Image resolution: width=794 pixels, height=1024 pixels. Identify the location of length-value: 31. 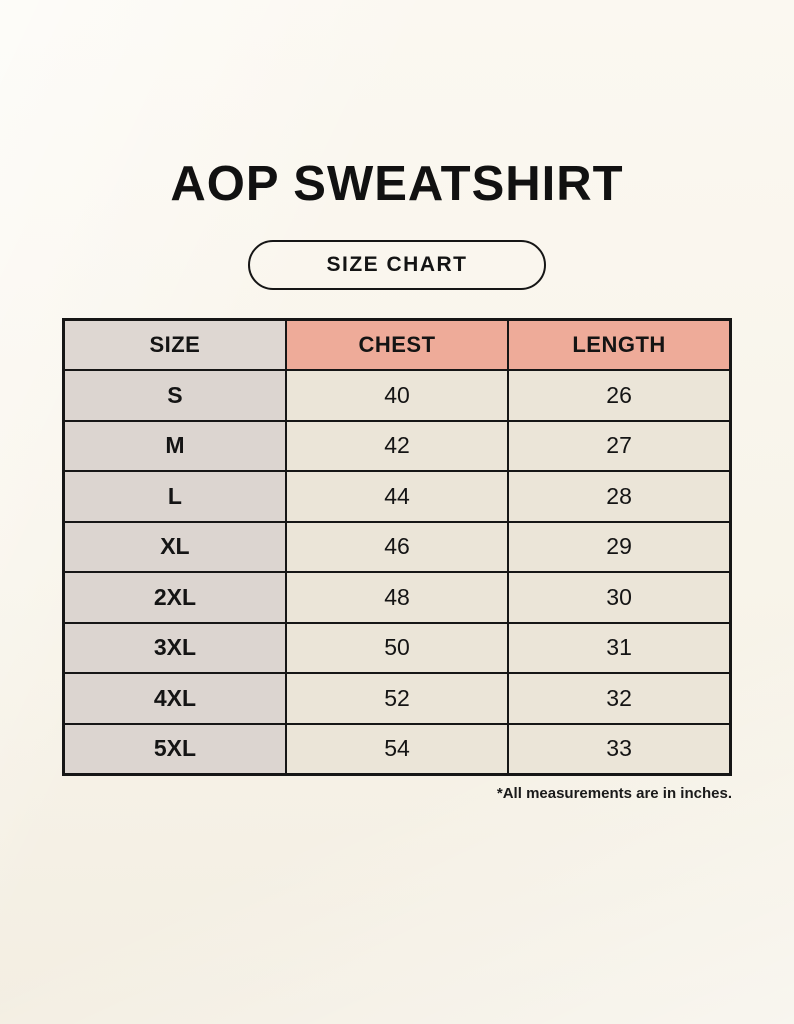
(619, 647).